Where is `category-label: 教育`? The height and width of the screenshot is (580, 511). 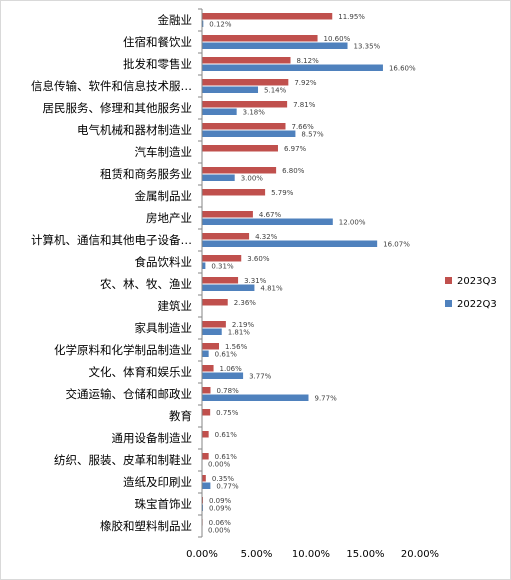
category-label: 教育 is located at coordinates (180, 416).